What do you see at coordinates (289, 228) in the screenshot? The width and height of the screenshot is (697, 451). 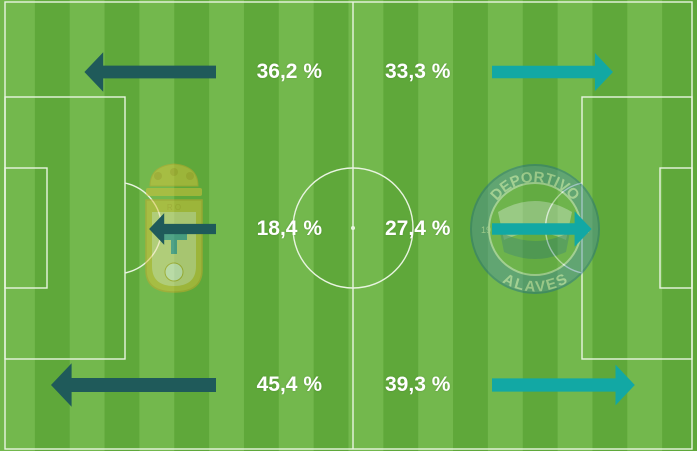 I see `home-percentage-2: 18,4 %` at bounding box center [289, 228].